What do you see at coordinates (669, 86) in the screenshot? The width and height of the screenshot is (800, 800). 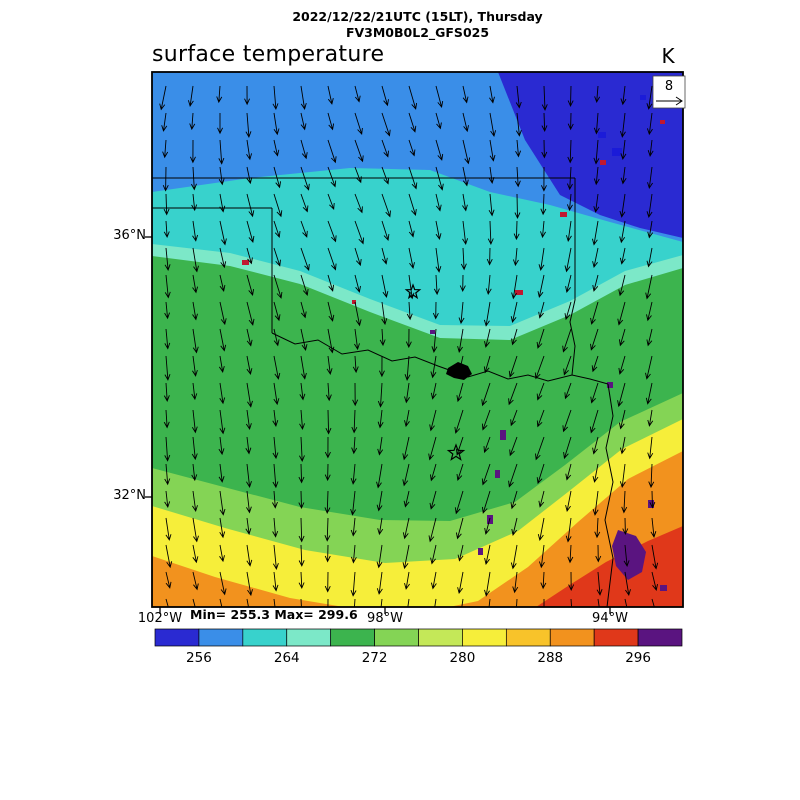 I see `reference-vector-value: 8` at bounding box center [669, 86].